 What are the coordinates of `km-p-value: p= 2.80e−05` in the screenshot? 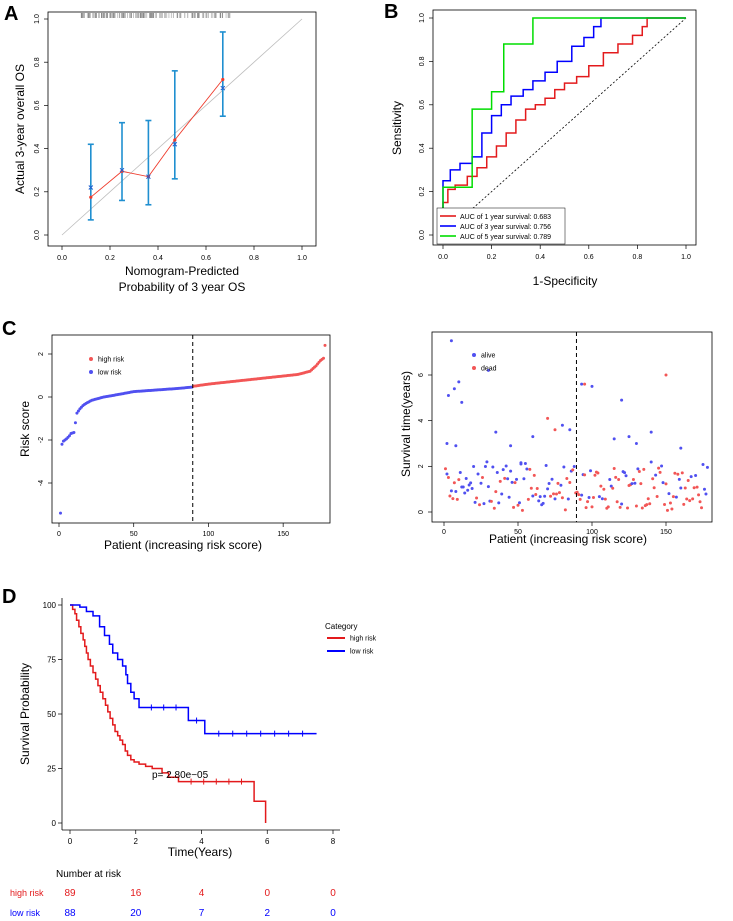 It's located at (180, 775).